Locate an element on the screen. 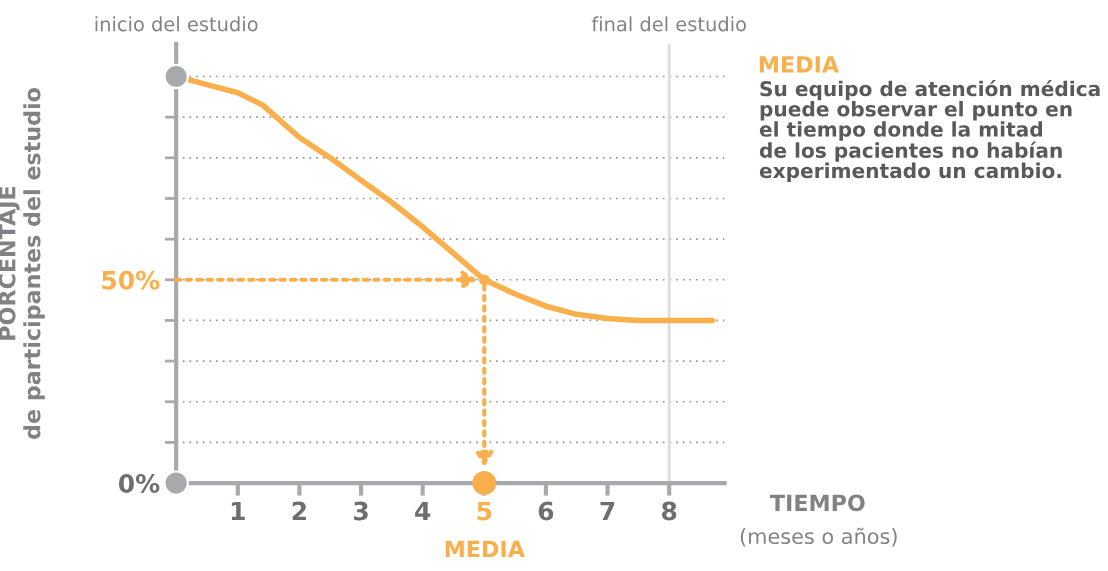 This screenshot has width=1108, height=571. text: inicio del estudio is located at coordinates (176, 24).